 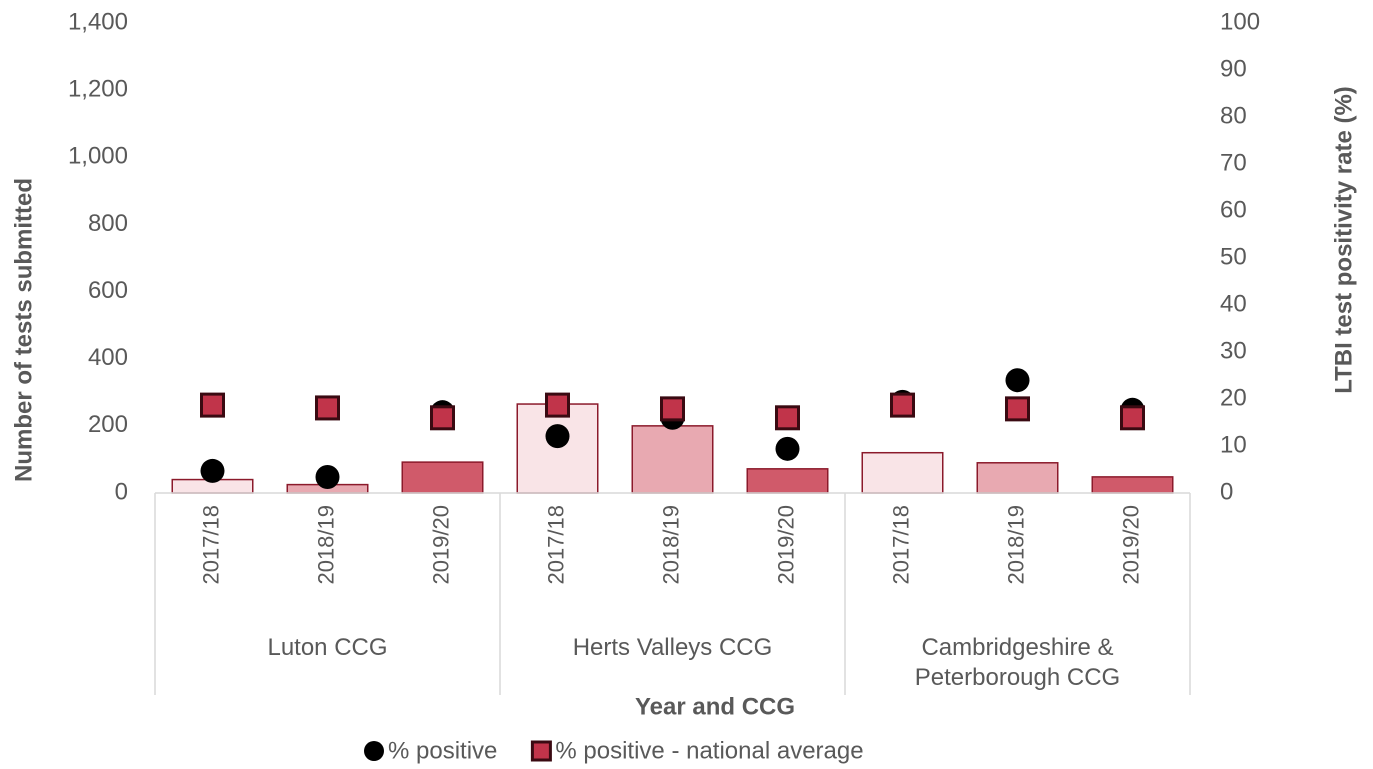 I want to click on y2-tick-label: 60, so click(x=1233, y=209).